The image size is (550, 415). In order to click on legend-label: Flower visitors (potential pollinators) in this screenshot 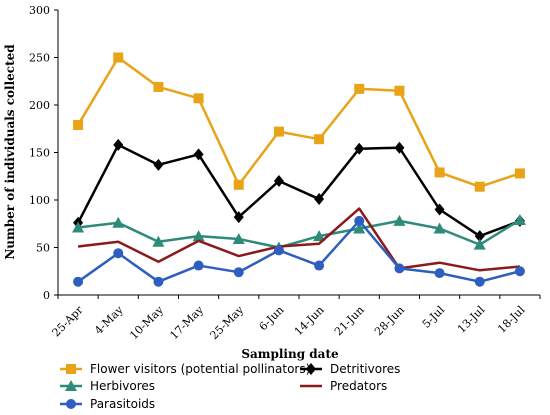, I will do `click(200, 369)`.